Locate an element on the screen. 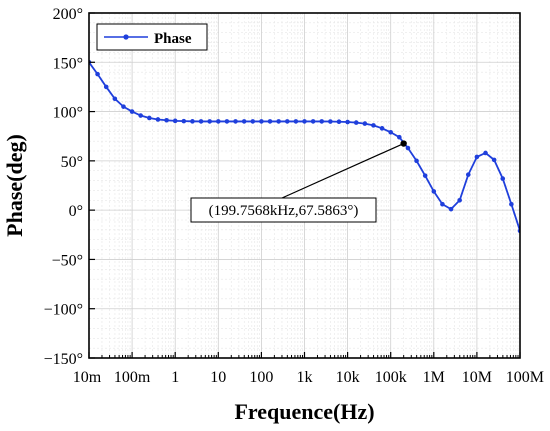 This screenshot has height=431, width=550. y-tick-label: 50° is located at coordinates (72, 162).